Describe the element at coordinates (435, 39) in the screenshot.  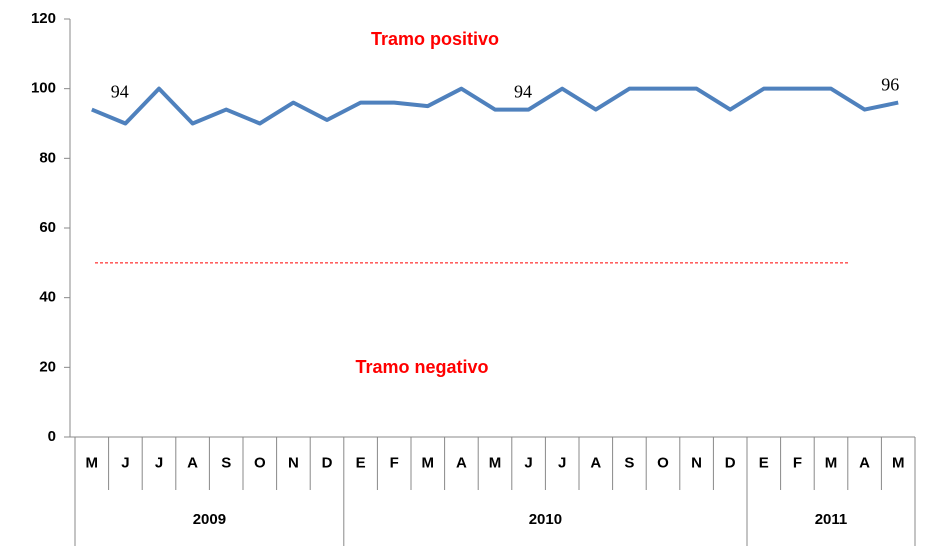
I see `annotation: Tramo positivo` at that location.